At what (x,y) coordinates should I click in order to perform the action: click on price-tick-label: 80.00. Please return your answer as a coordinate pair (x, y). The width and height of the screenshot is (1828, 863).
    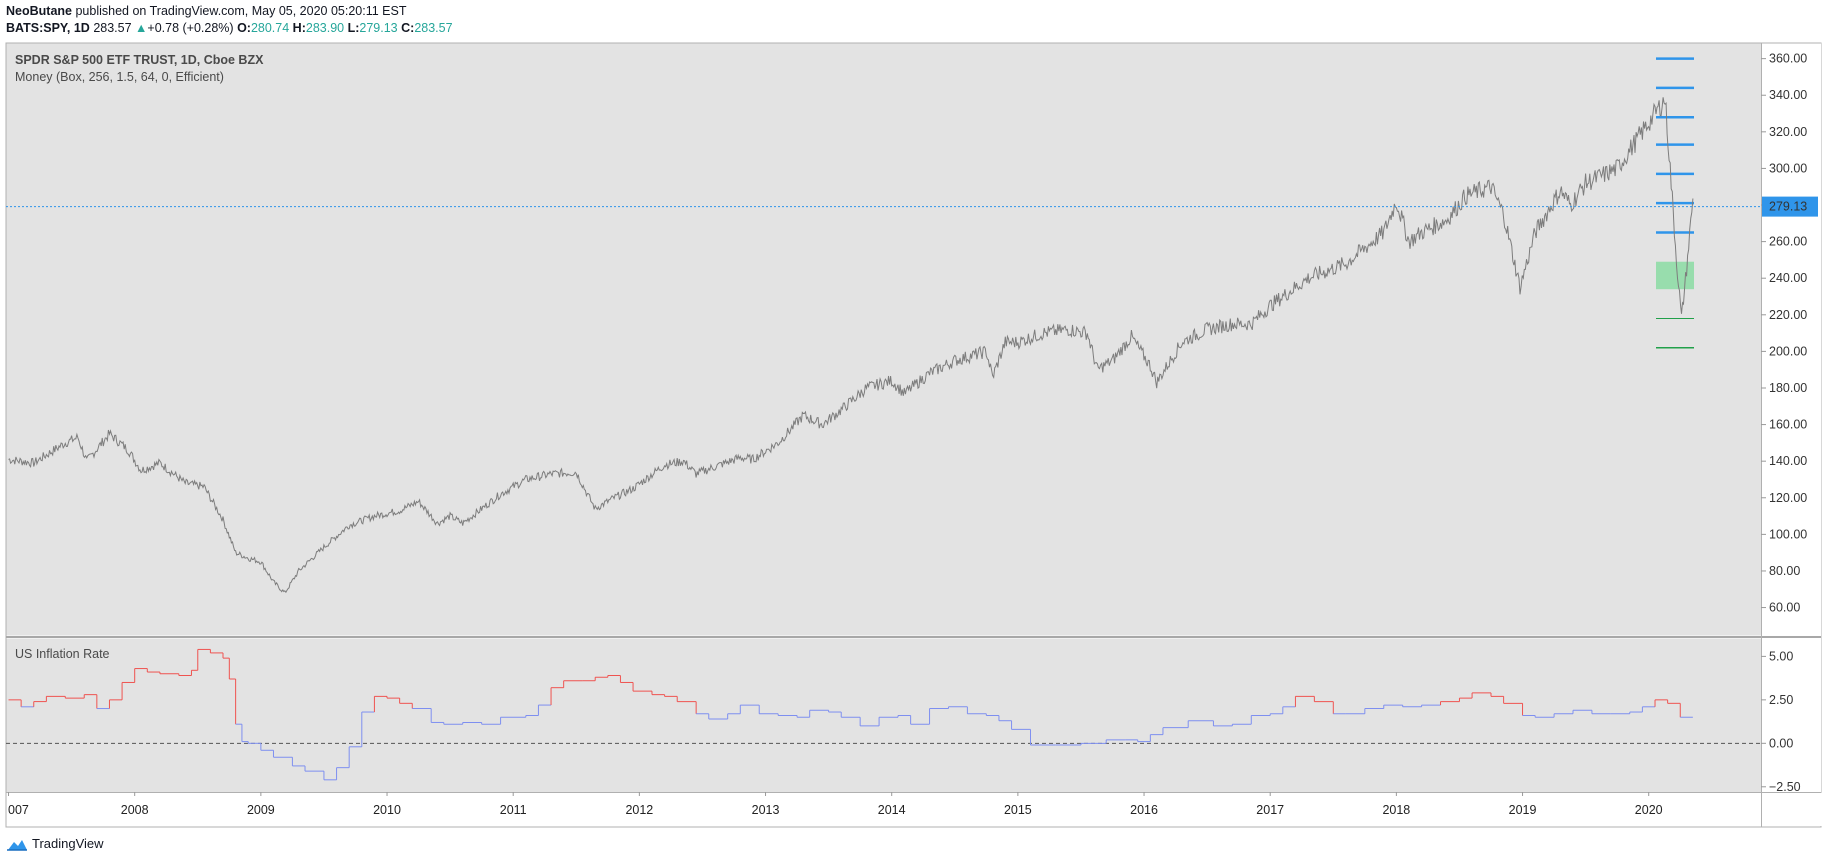
    Looking at the image, I should click on (1784, 571).